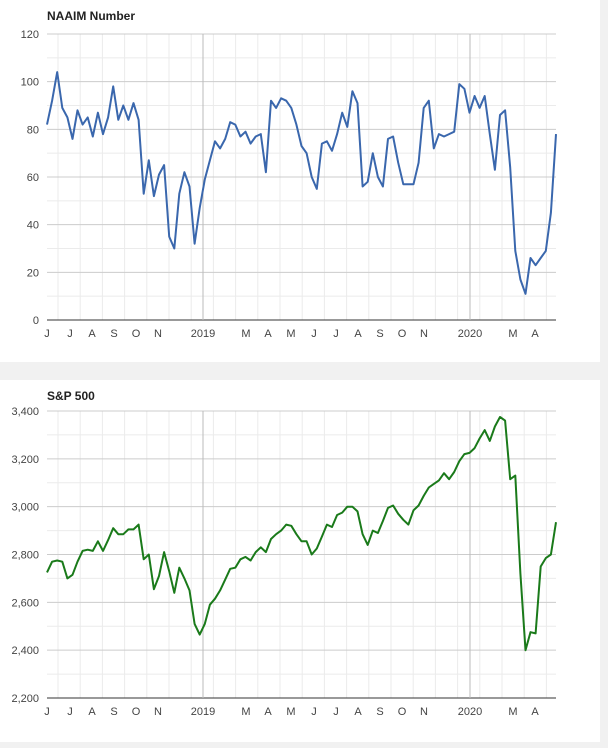 The width and height of the screenshot is (608, 748). I want to click on naaim-x-tick-label: 2019, so click(203, 334).